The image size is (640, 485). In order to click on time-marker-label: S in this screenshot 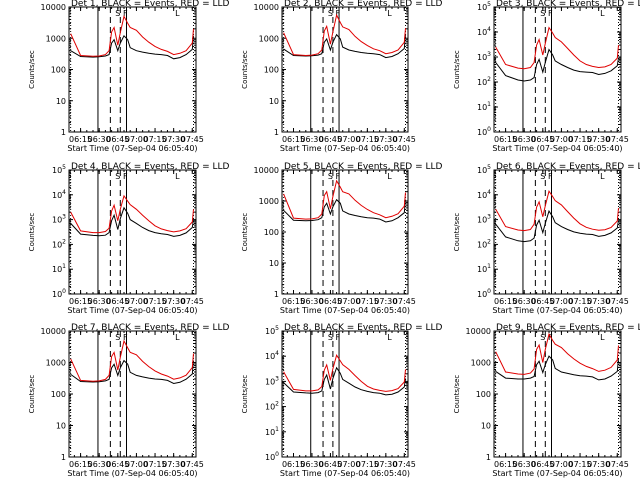, I will do `click(117, 13)`.